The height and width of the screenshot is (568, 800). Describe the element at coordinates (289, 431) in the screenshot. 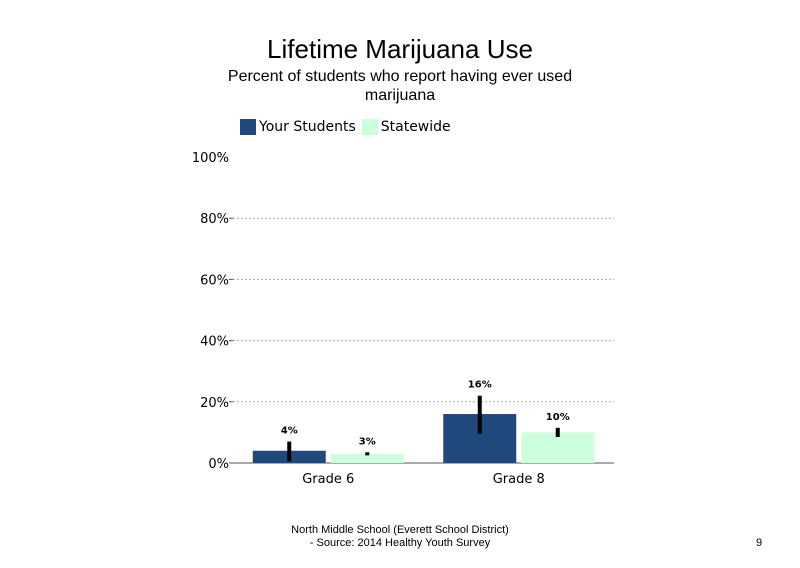

I see `data-label: 4%` at that location.